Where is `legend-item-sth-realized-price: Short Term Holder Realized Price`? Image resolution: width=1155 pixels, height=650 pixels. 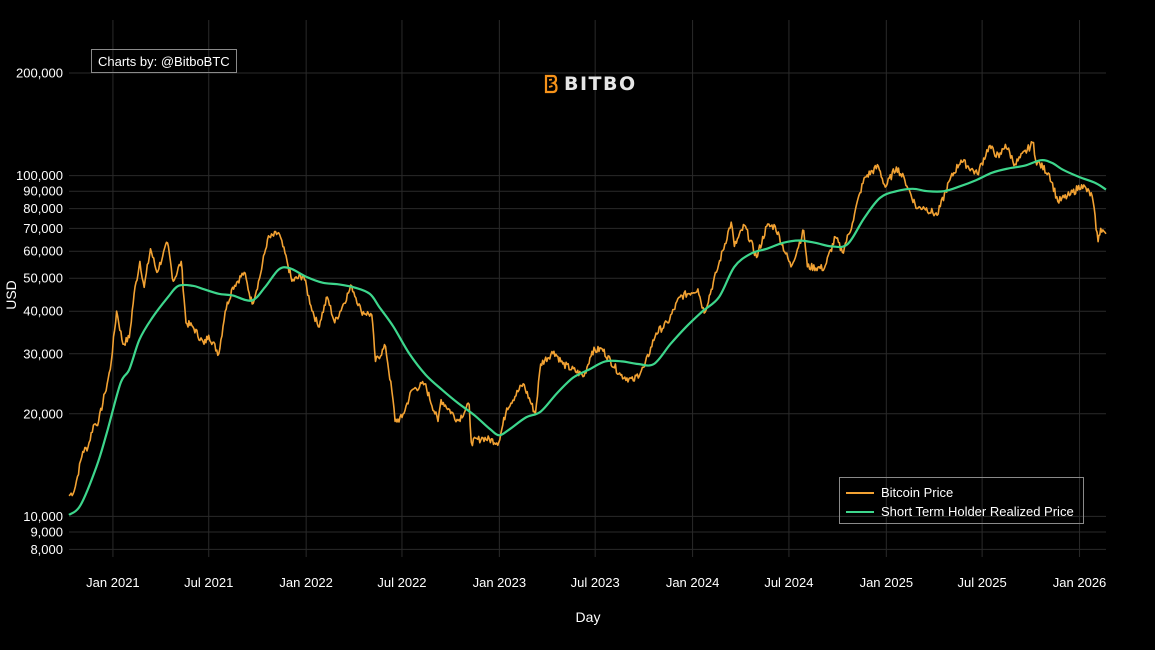 legend-item-sth-realized-price: Short Term Holder Realized Price is located at coordinates (961, 511).